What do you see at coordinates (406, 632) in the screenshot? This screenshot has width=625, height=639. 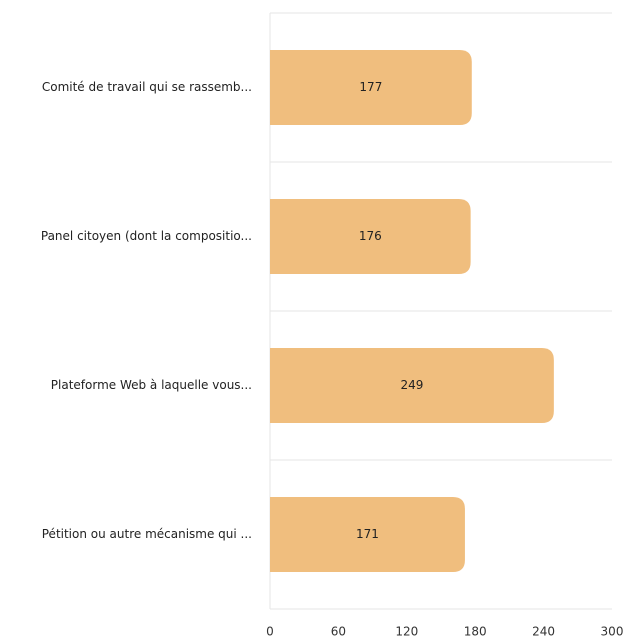 I see `x-tick-label: 120` at bounding box center [406, 632].